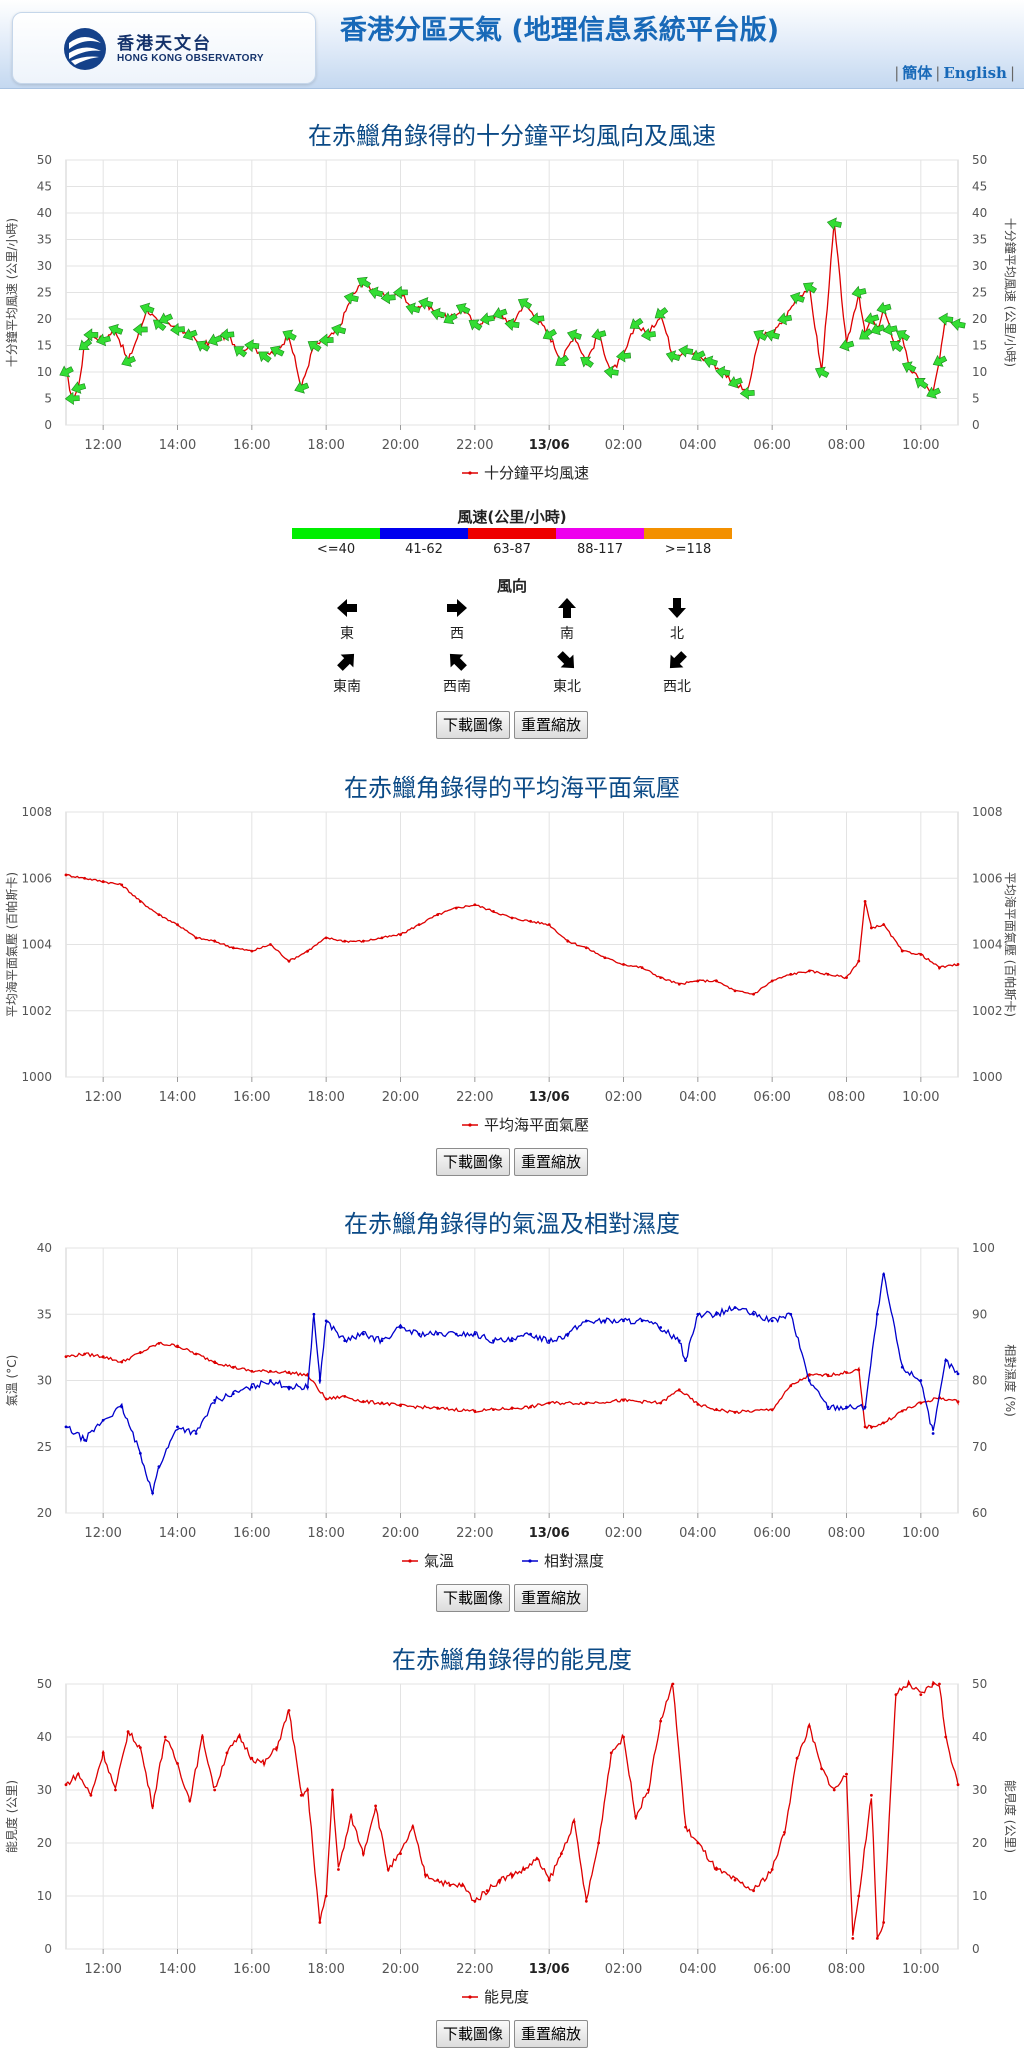 The height and width of the screenshot is (2067, 1024). What do you see at coordinates (979, 1314) in the screenshot?
I see `y-tick-label-right: 90` at bounding box center [979, 1314].